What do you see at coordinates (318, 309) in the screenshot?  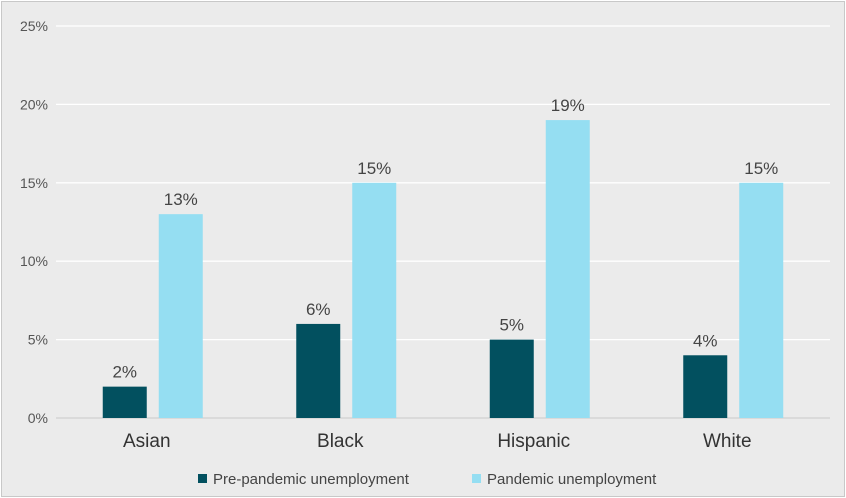 I see `data-label: 6%` at bounding box center [318, 309].